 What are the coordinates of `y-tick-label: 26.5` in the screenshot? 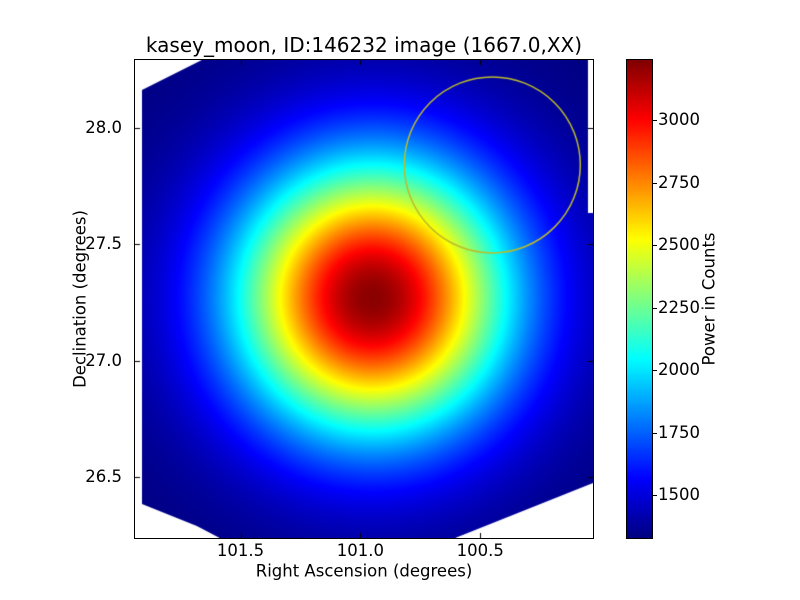 It's located at (103, 477).